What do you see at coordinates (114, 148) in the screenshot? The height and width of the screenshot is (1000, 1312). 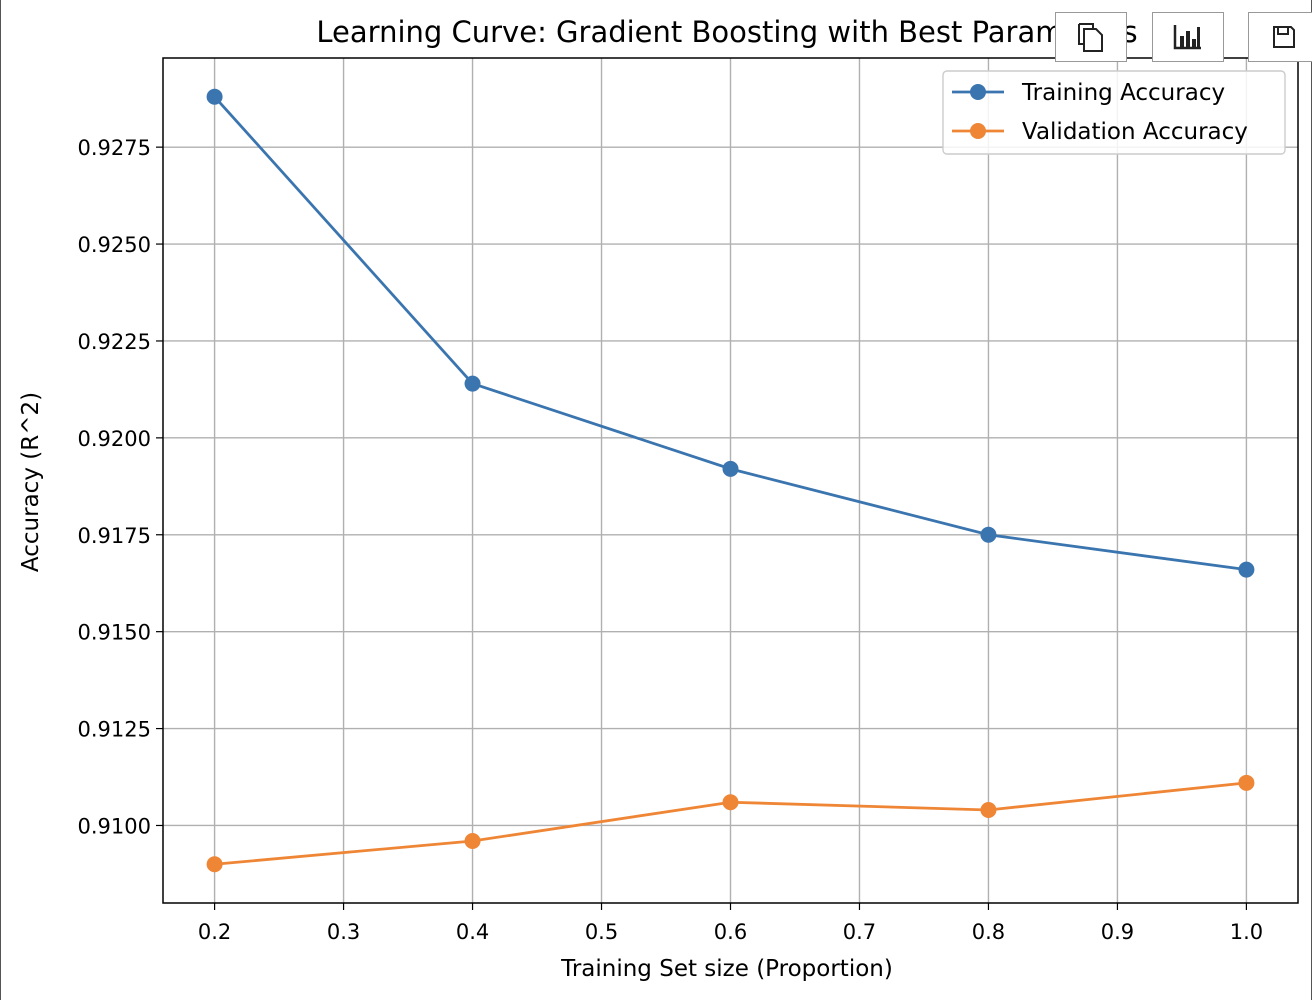 I see `y-tick-label: 0.9275` at bounding box center [114, 148].